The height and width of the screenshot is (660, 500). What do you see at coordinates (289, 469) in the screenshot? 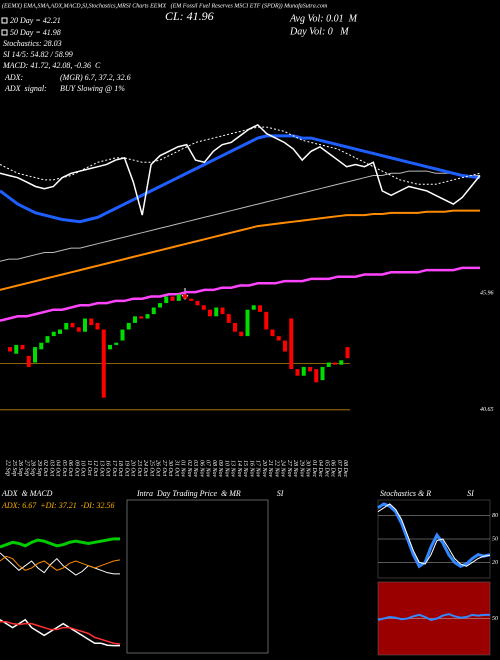
I see `x-tick-label: 27 Nov` at bounding box center [289, 469].